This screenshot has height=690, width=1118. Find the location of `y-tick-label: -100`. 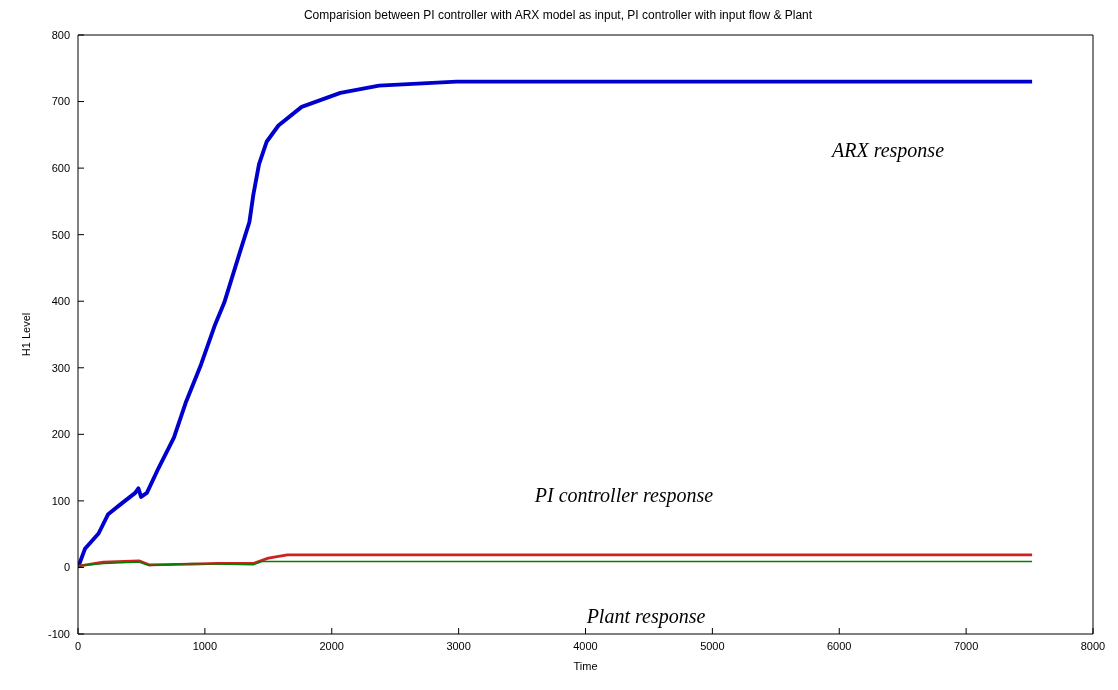

y-tick-label: -100 is located at coordinates (58, 633).